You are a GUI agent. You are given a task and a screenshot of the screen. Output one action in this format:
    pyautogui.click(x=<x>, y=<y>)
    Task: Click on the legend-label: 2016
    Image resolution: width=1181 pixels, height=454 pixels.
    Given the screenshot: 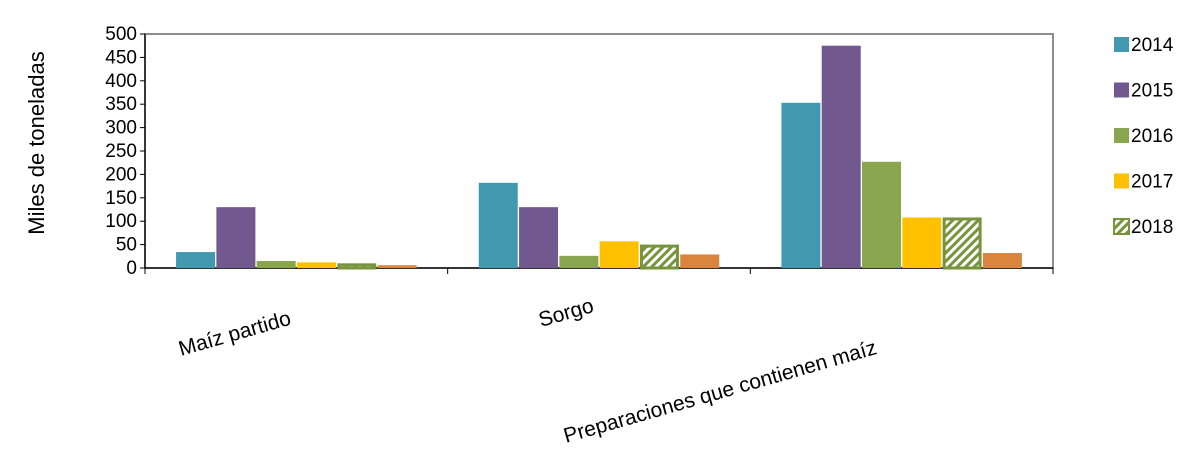 What is the action you would take?
    pyautogui.click(x=1152, y=136)
    